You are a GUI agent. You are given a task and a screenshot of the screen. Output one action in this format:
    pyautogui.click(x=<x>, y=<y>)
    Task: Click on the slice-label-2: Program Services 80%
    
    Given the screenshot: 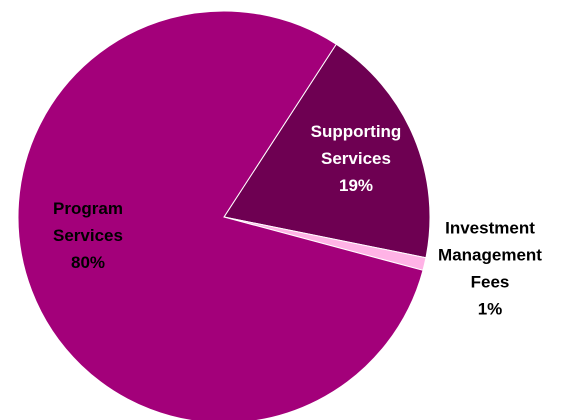 What is the action you would take?
    pyautogui.click(x=88, y=235)
    